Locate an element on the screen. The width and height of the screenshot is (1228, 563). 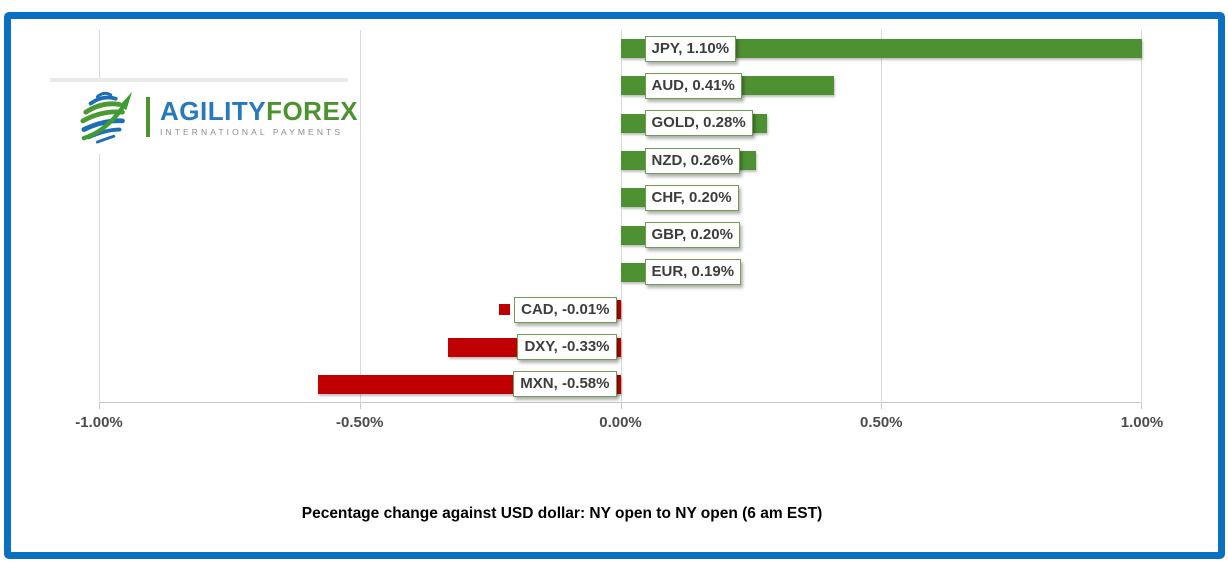
brand-wordmark: AGILITYFOREX is located at coordinates (259, 111).